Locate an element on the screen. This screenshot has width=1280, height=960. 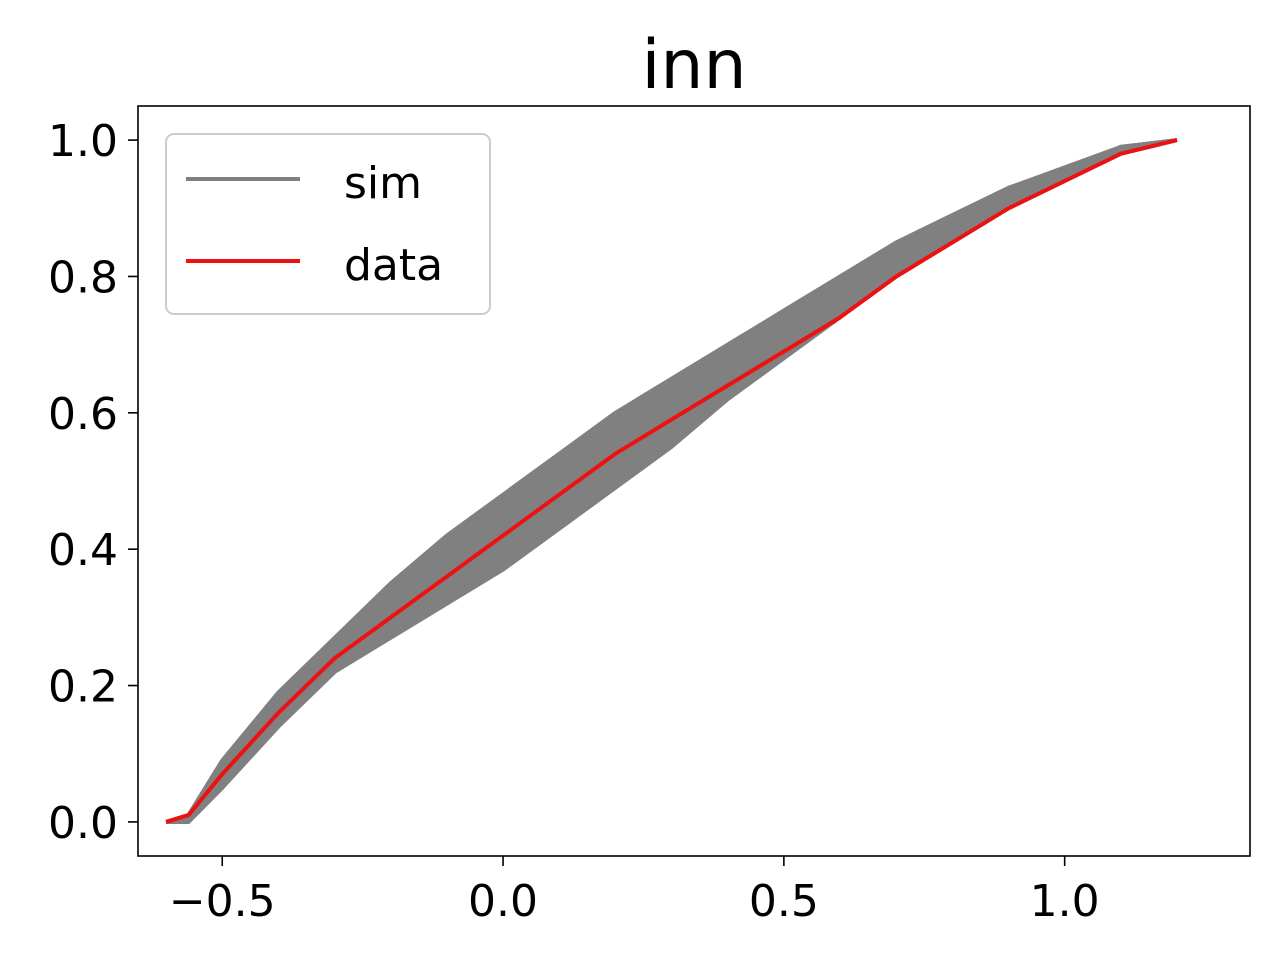
legend-label-sim: sim is located at coordinates (383, 183).